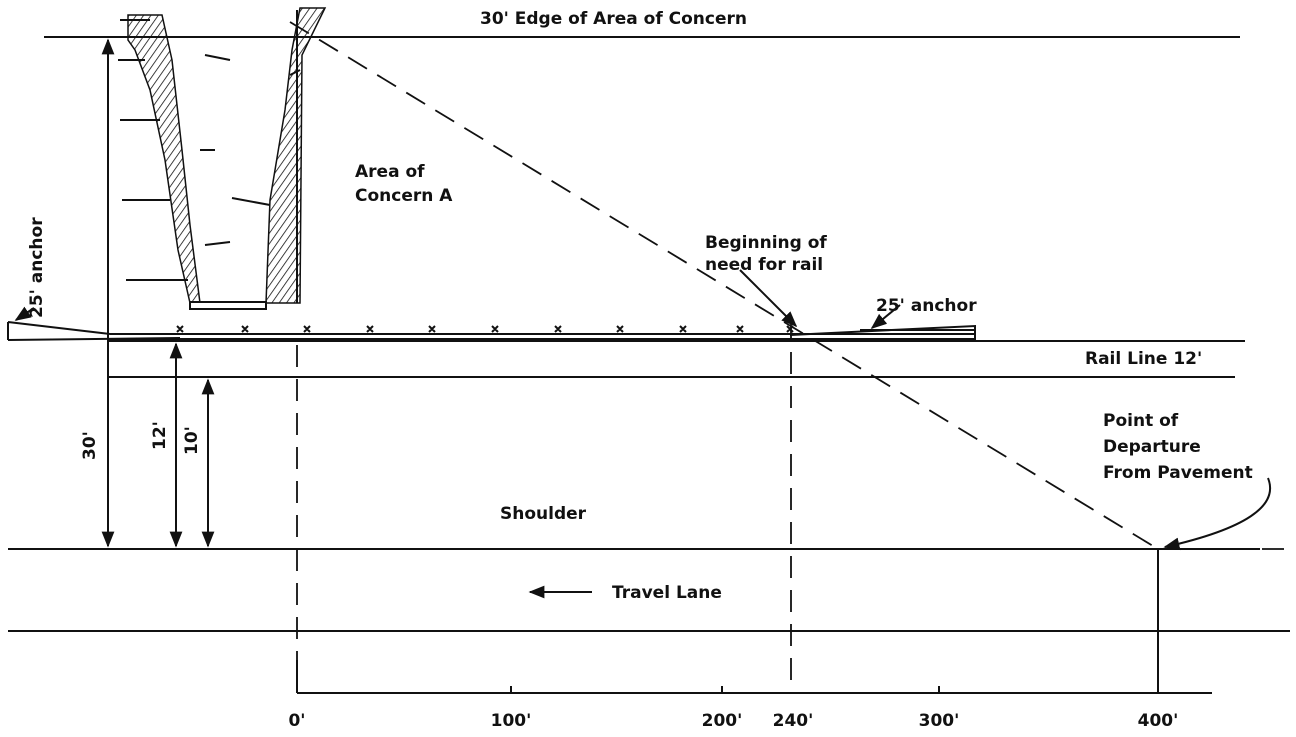 This screenshot has height=737, width=1296. I want to click on dimension-label: 30', so click(90, 445).